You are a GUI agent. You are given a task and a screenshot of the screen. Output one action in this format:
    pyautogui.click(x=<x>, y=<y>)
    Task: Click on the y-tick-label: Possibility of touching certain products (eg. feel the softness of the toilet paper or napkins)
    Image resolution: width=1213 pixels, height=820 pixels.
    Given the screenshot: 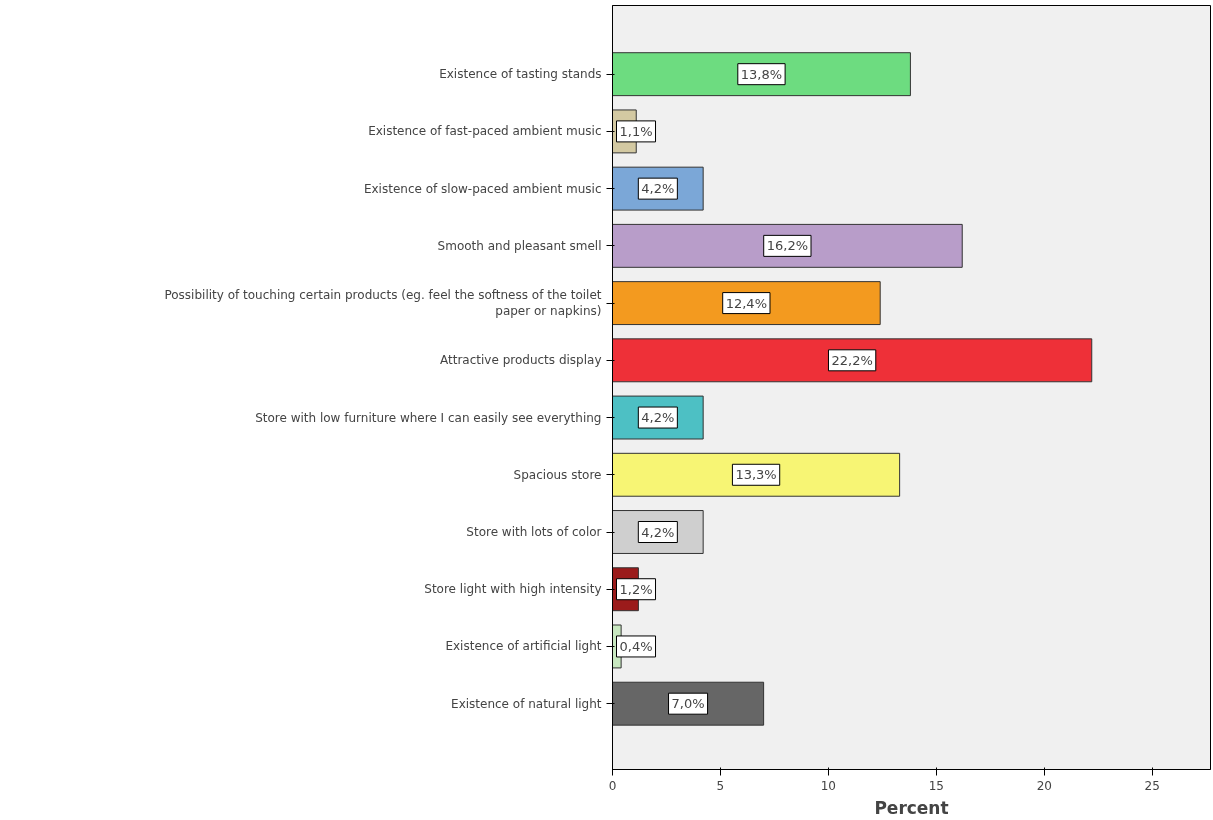 What is the action you would take?
    pyautogui.click(x=383, y=303)
    